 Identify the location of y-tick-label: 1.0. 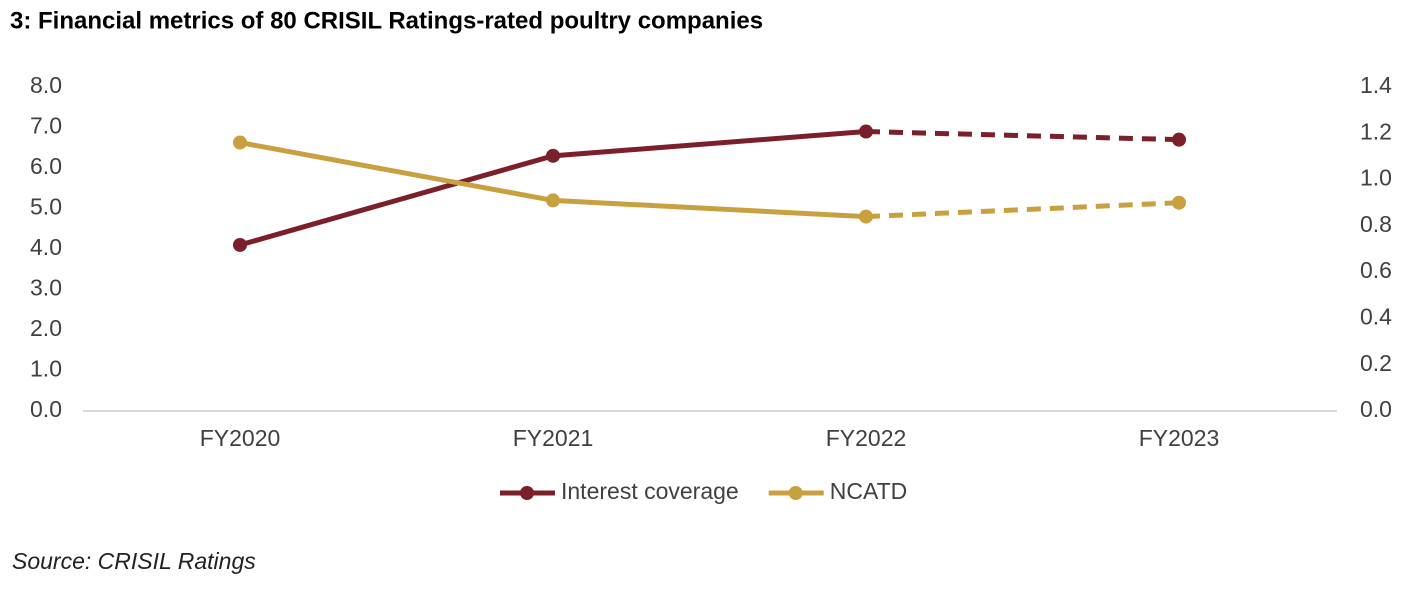
(46, 369).